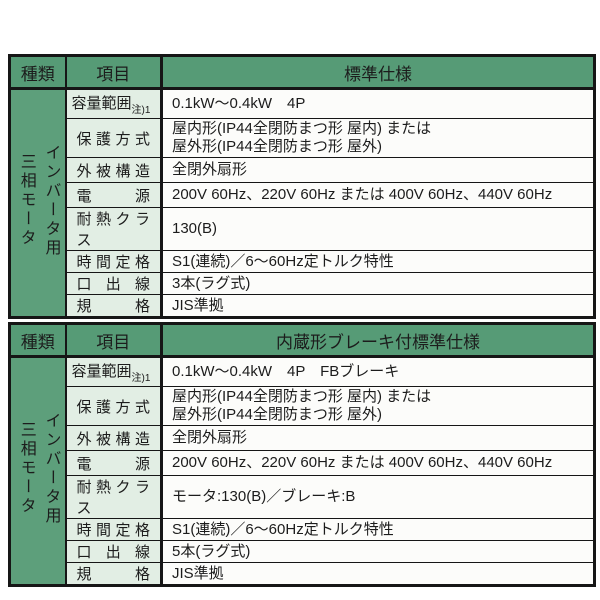 This screenshot has width=600, height=600. Describe the element at coordinates (378, 551) in the screenshot. I see `spec-value-lead-wires: 5本(ラグ式)` at that location.